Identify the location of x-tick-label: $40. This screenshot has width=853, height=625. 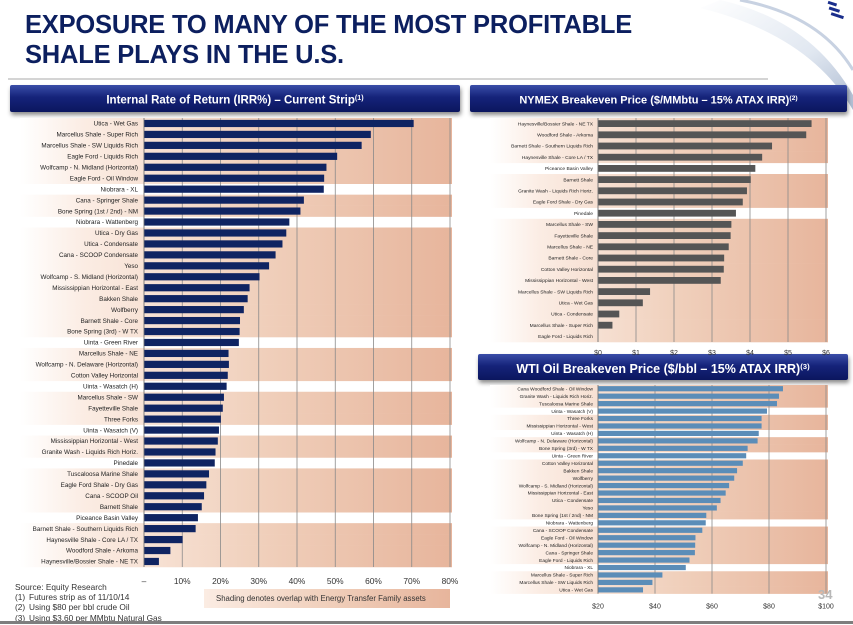
(655, 607).